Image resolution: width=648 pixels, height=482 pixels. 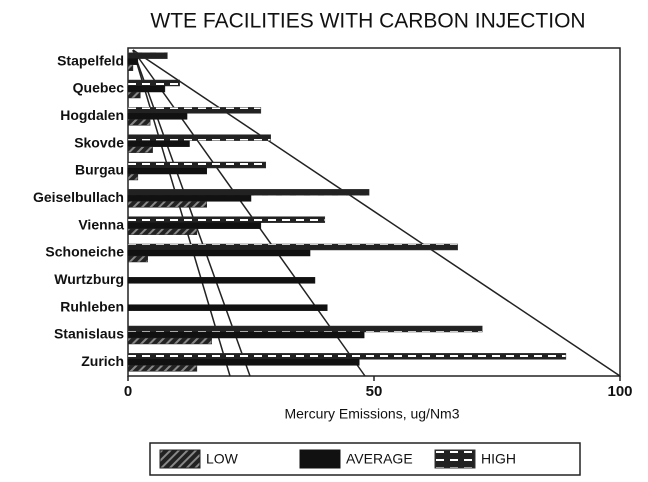 I want to click on y-tick-label: Stapelfeld, so click(x=90, y=60).